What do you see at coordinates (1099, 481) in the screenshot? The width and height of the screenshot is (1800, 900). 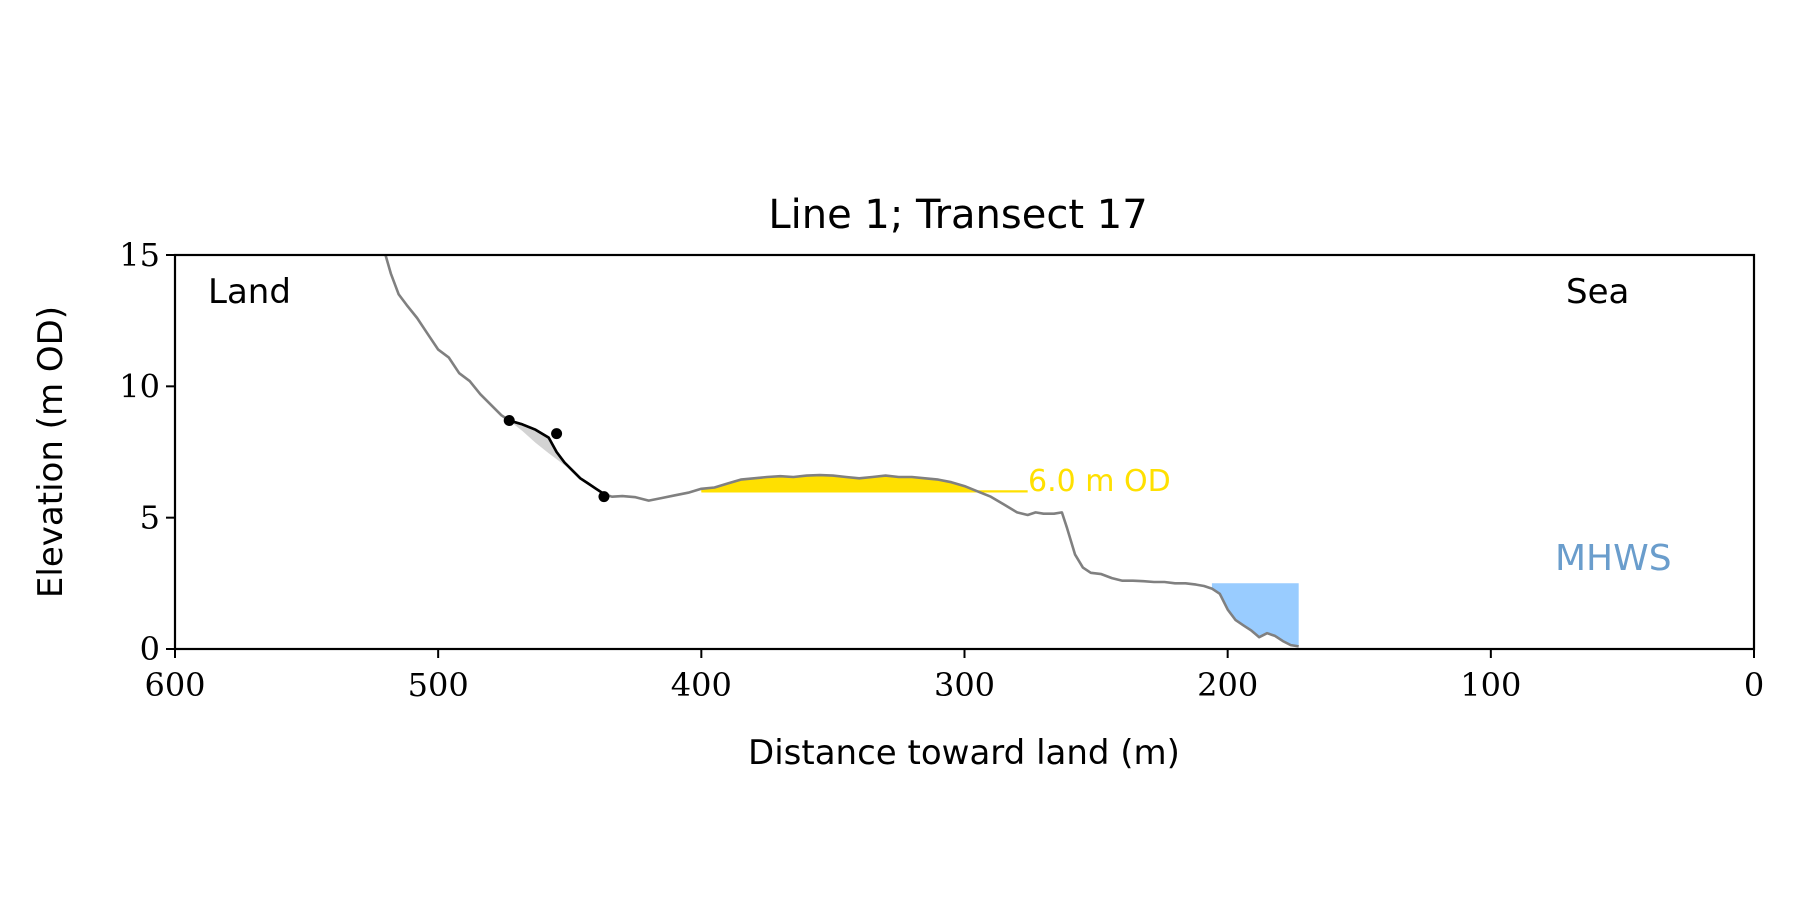 I see `threshold-annotation: 6.0 m OD` at bounding box center [1099, 481].